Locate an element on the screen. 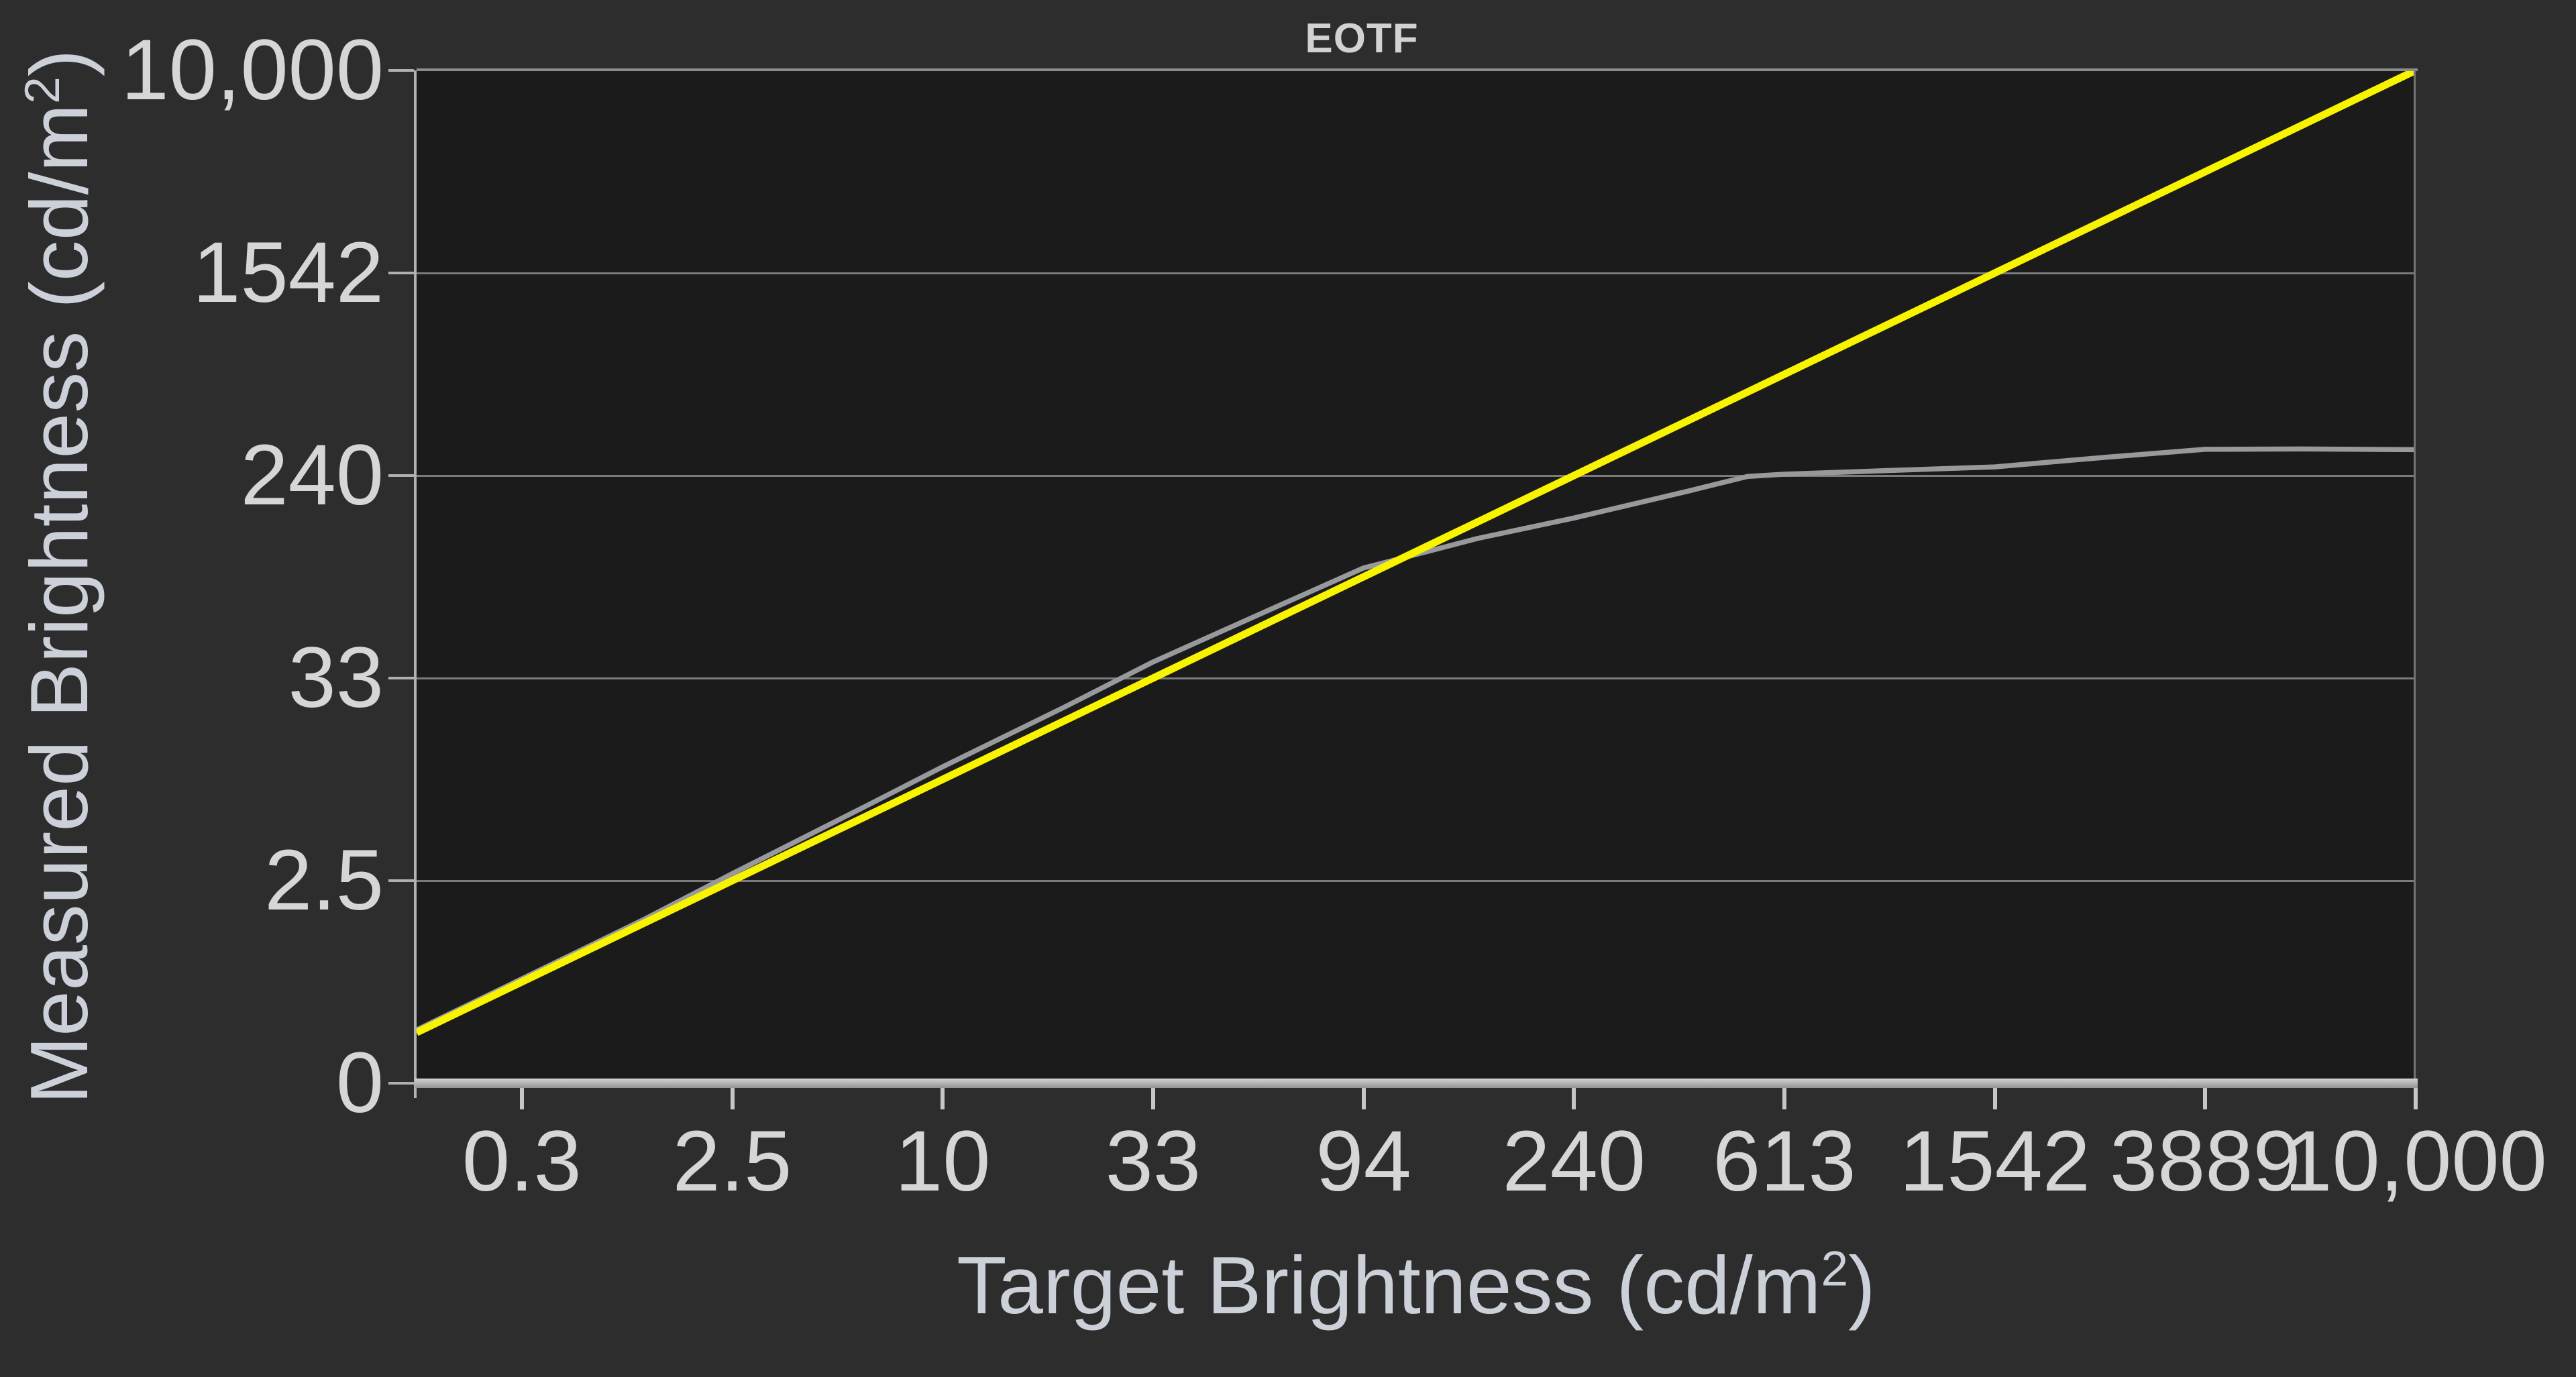 This screenshot has width=2576, height=1377. x-axis-title-text: Target Brightness (cd/m is located at coordinates (1389, 1285).